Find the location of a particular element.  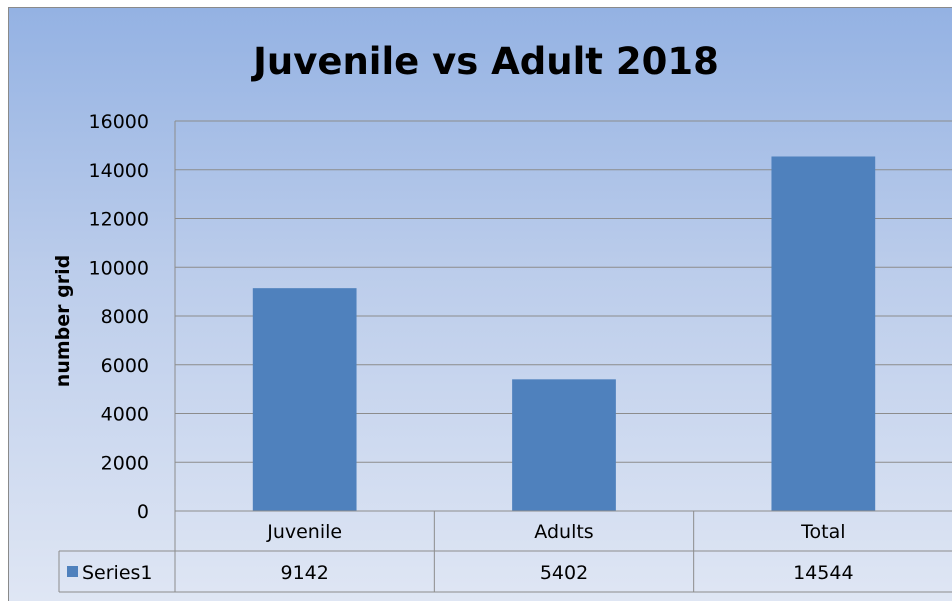

y-tick-label: 16000 is located at coordinates (119, 122).